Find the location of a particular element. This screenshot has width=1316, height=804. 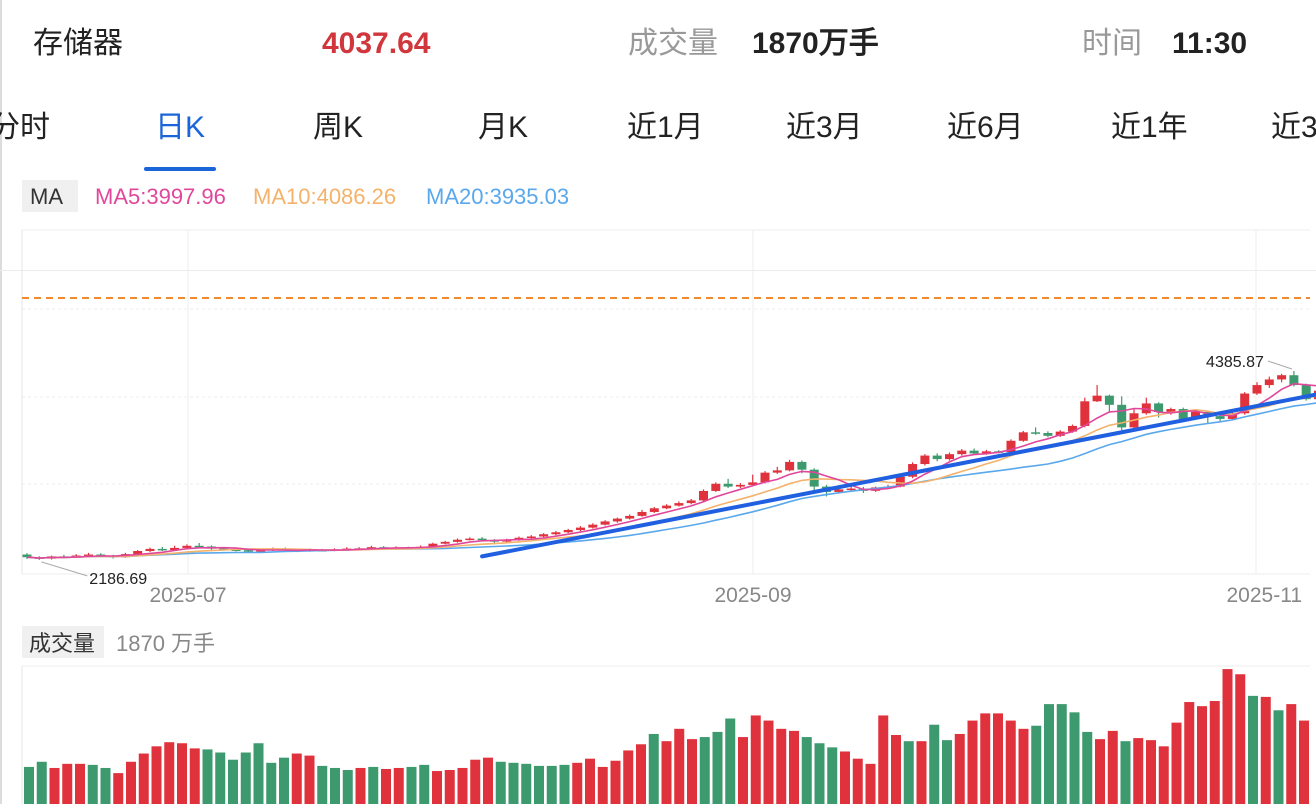

tab-daily-k: 日K is located at coordinates (180, 127).